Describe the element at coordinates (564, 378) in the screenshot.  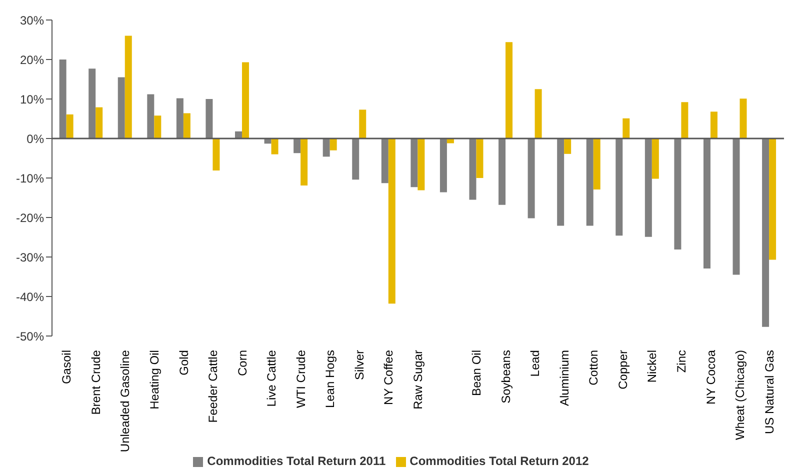
I see `x-tick-label: Aluminium` at that location.